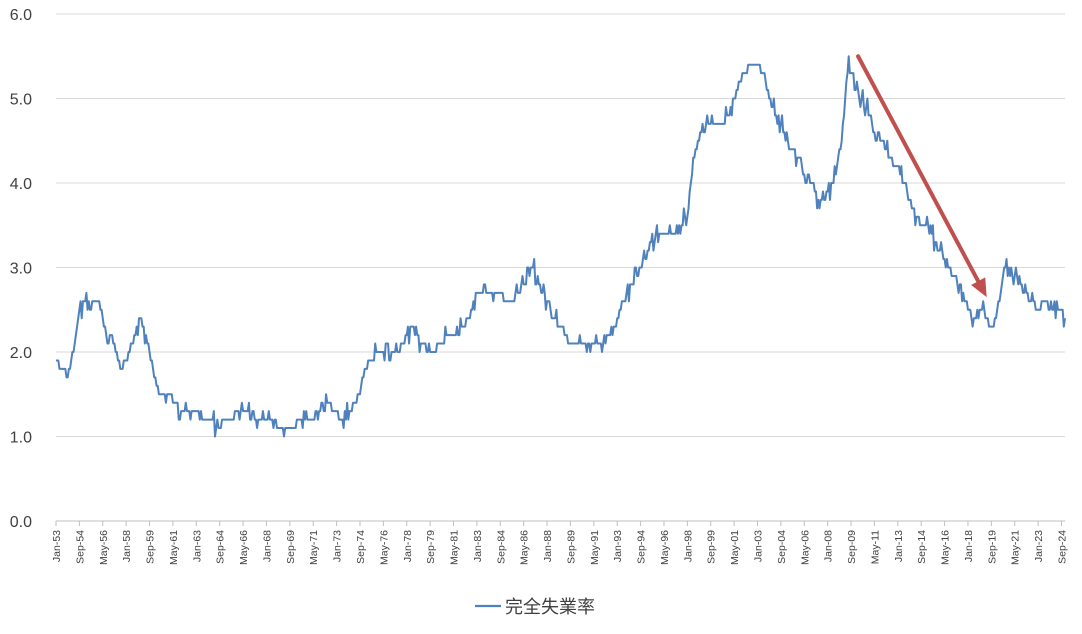 Image resolution: width=1082 pixels, height=634 pixels. Describe the element at coordinates (829, 546) in the screenshot. I see `x-tick-label: Jan-08` at that location.